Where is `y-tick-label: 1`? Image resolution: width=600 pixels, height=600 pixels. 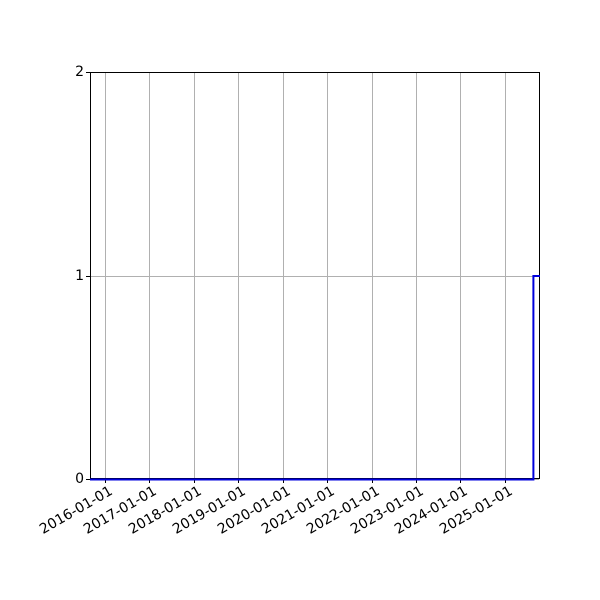
y-tick-label: 1 is located at coordinates (79, 276).